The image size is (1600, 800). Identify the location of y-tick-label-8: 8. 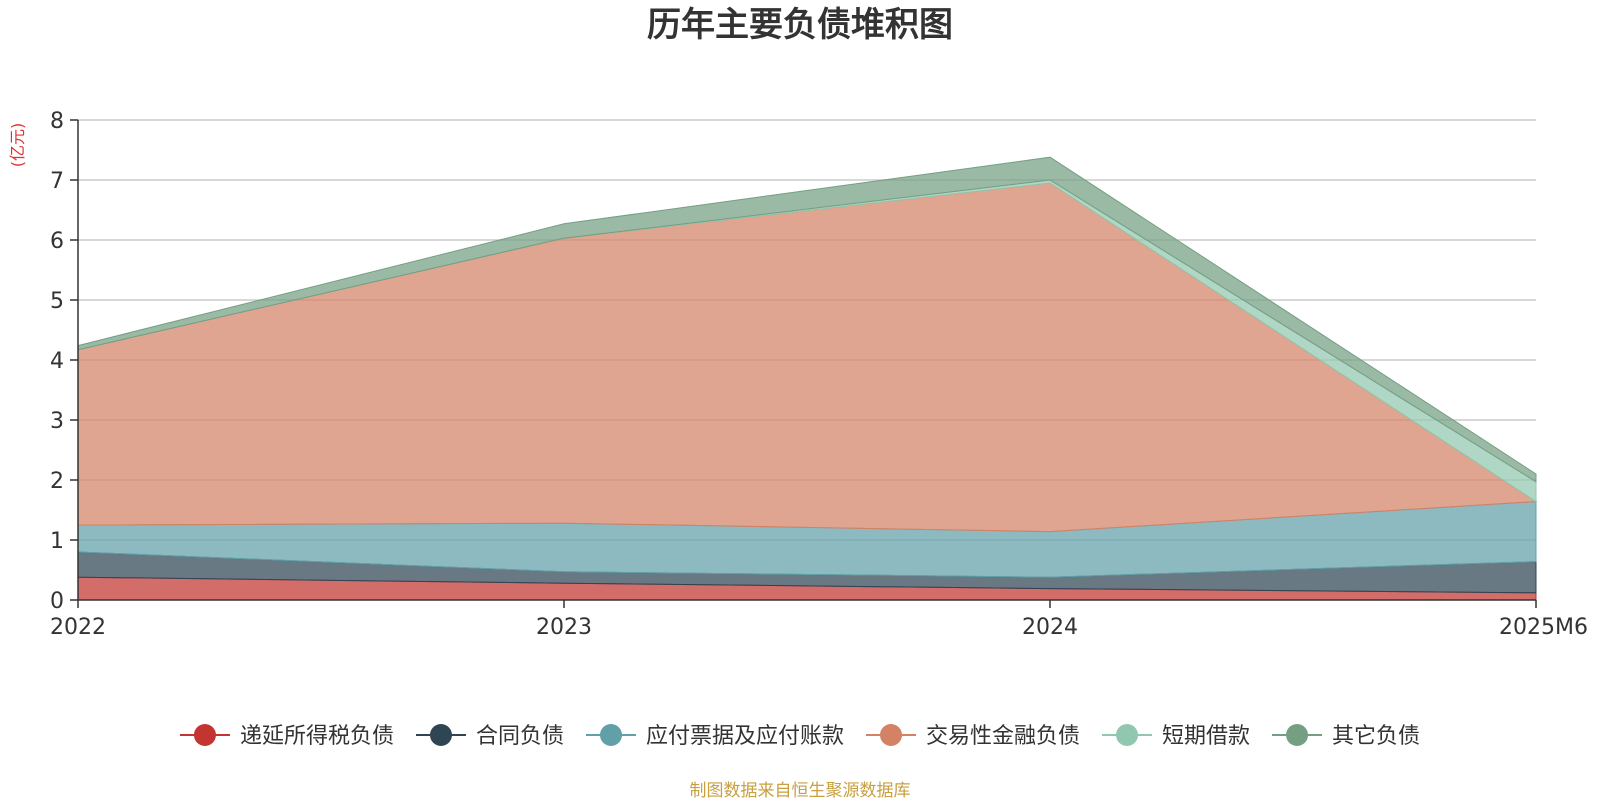
(57, 121).